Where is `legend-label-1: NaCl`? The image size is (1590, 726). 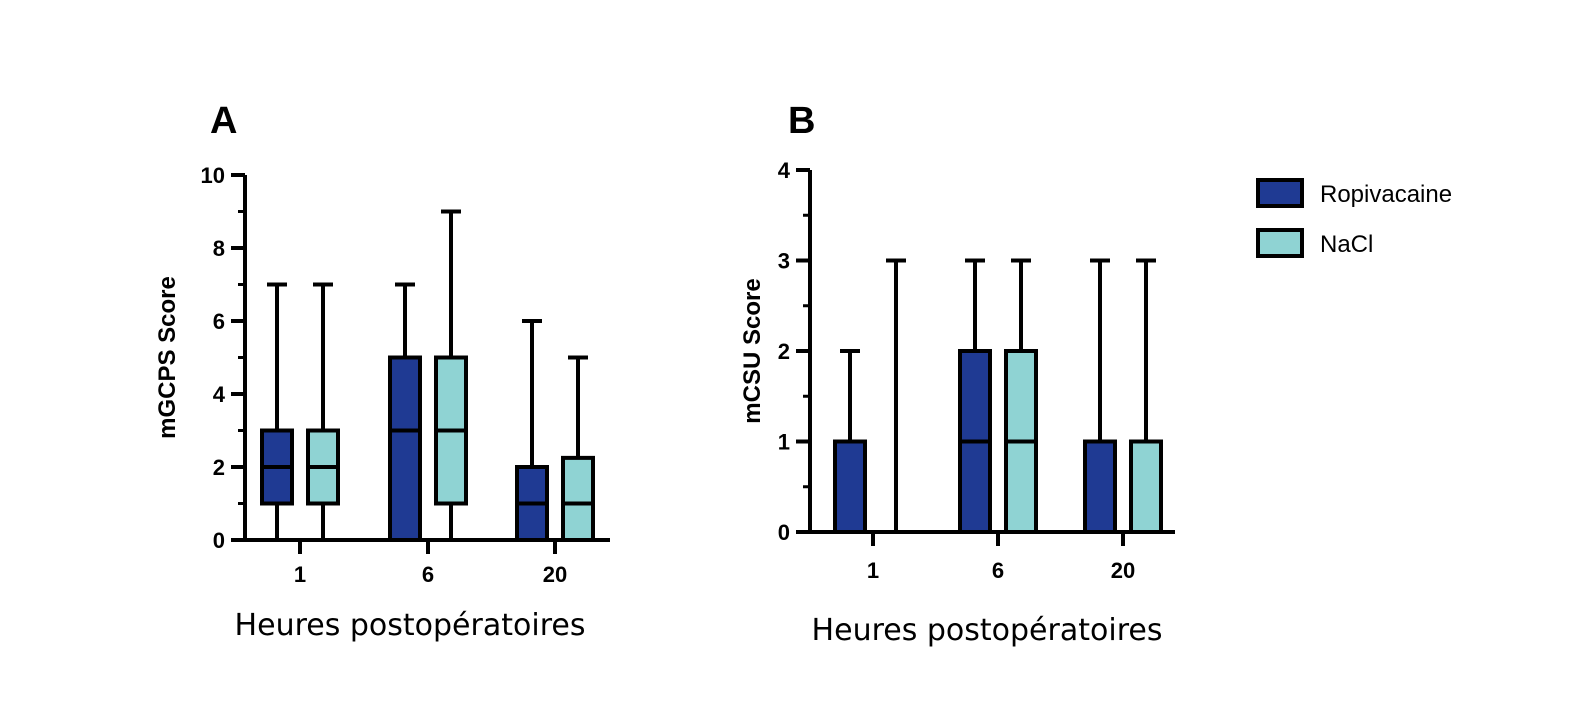
legend-label-1: NaCl is located at coordinates (1346, 244).